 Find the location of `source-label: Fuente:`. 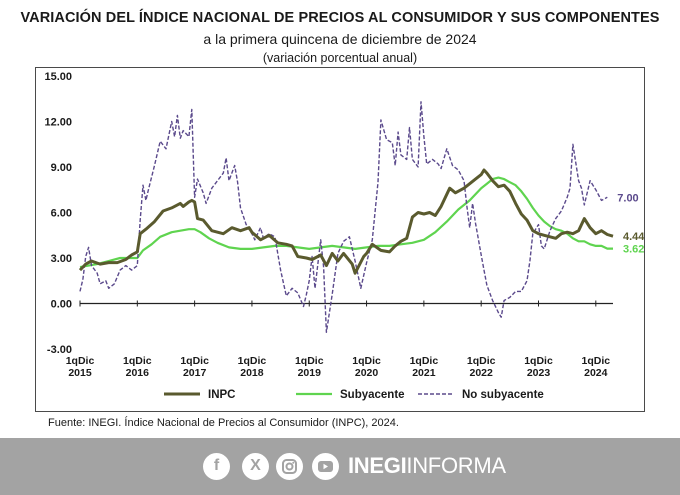

source-label: Fuente: is located at coordinates (68, 423).